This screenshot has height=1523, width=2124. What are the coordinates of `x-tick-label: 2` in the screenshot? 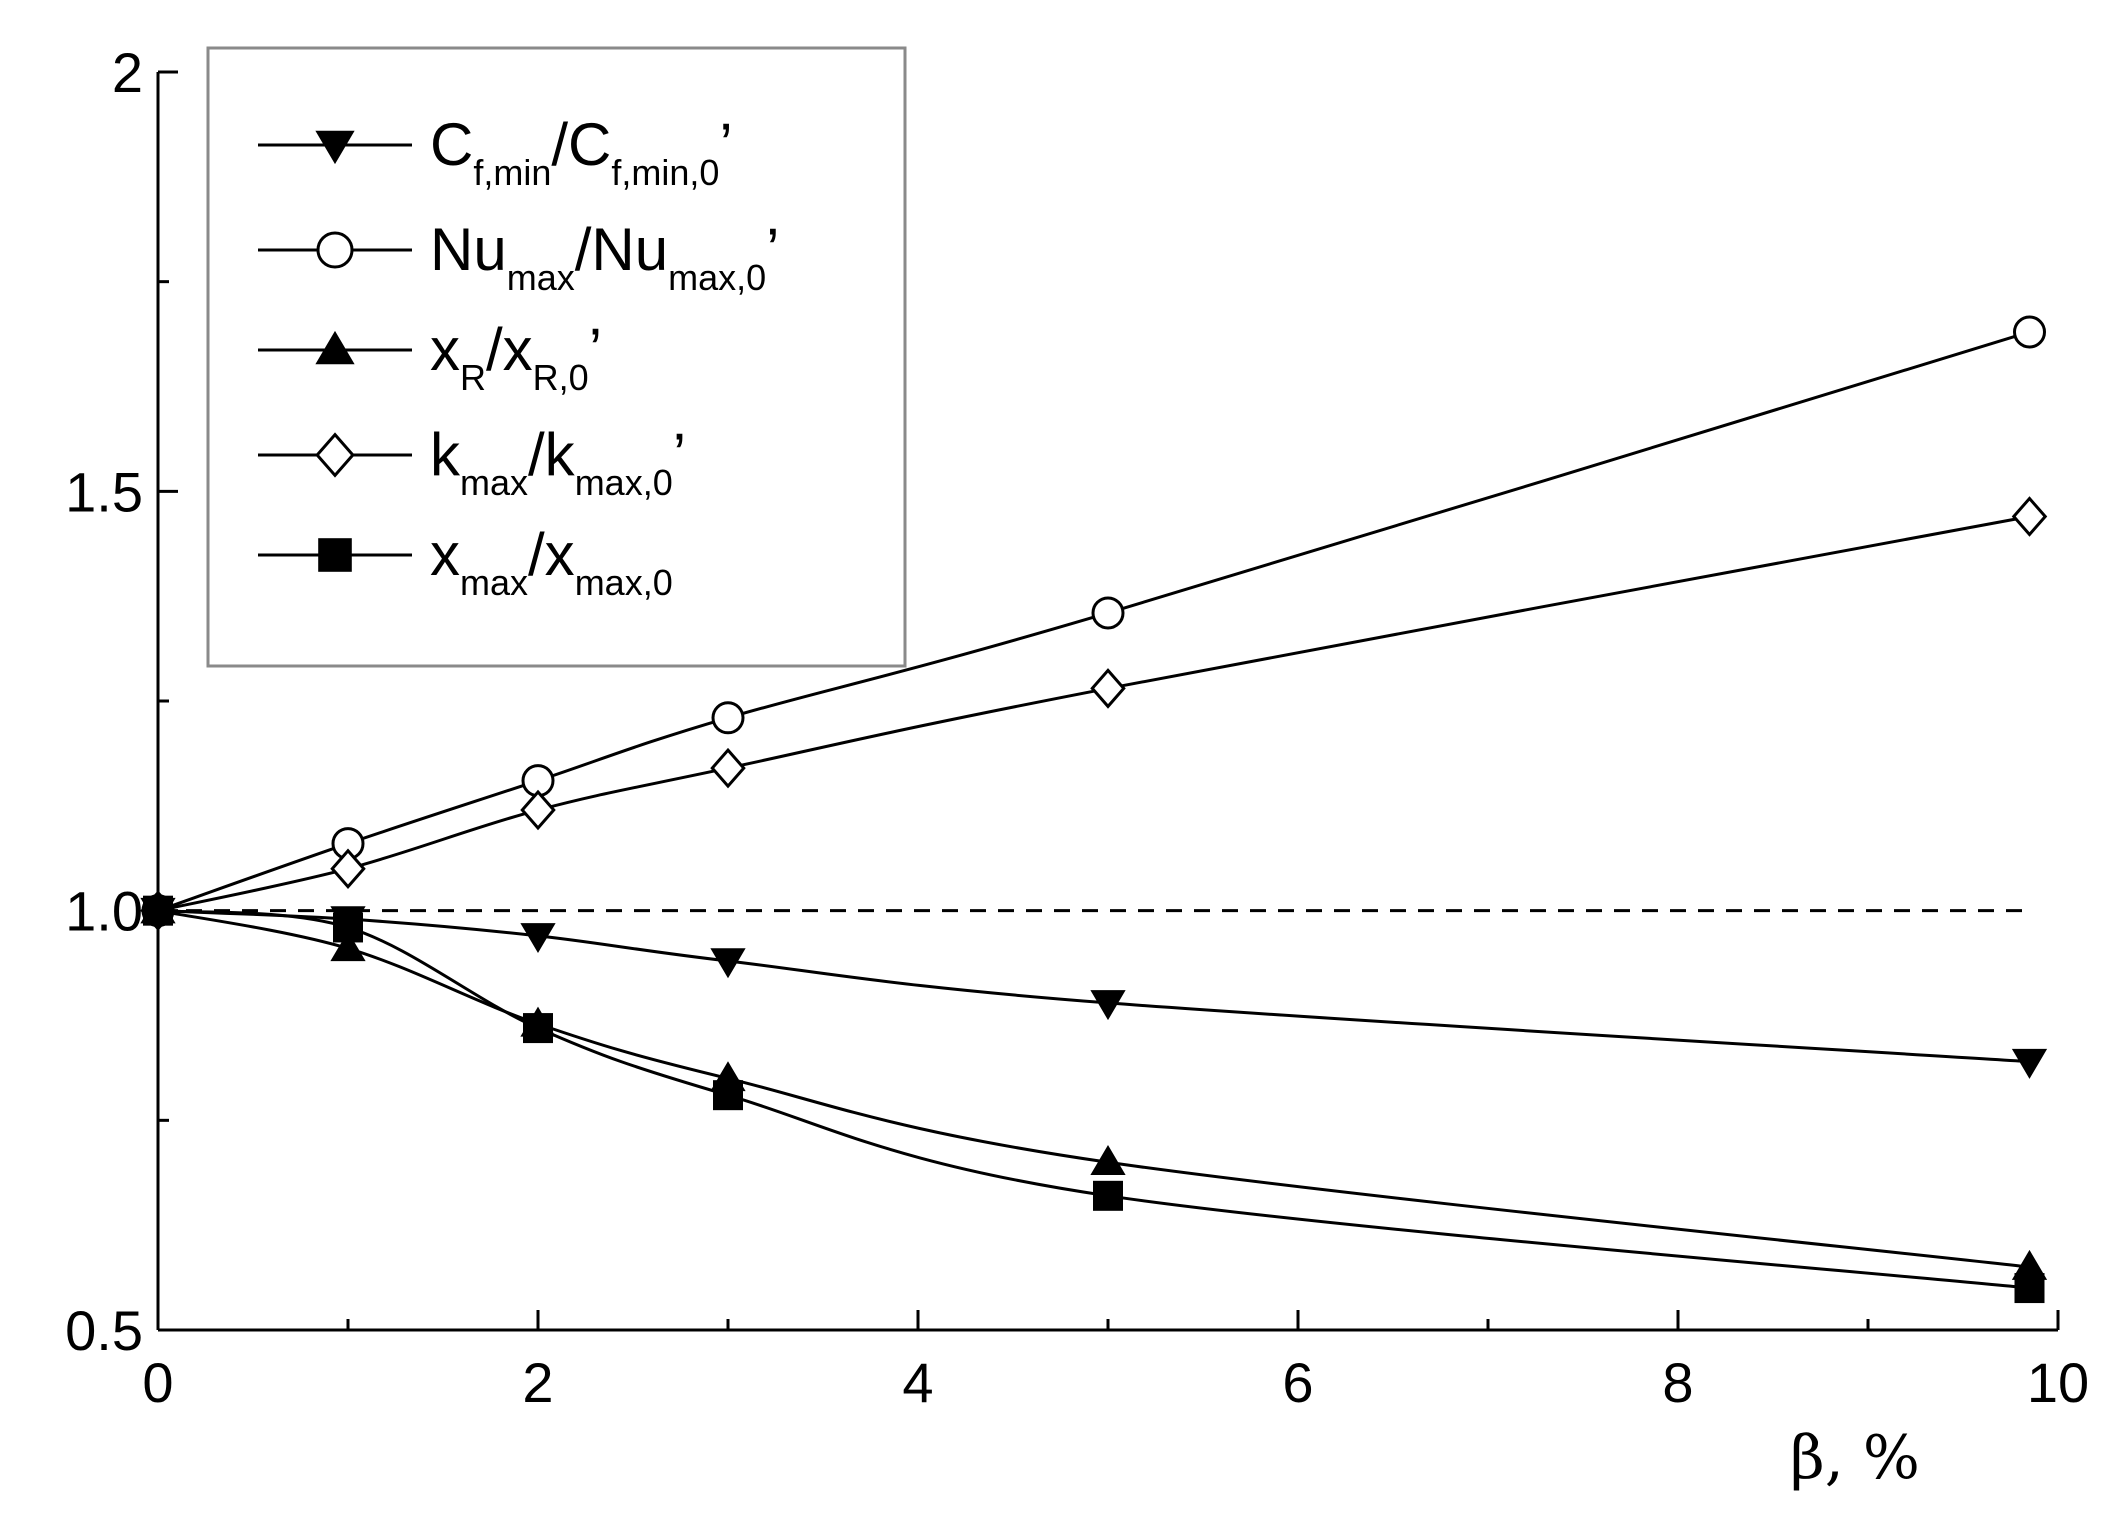 It's located at (537, 1382).